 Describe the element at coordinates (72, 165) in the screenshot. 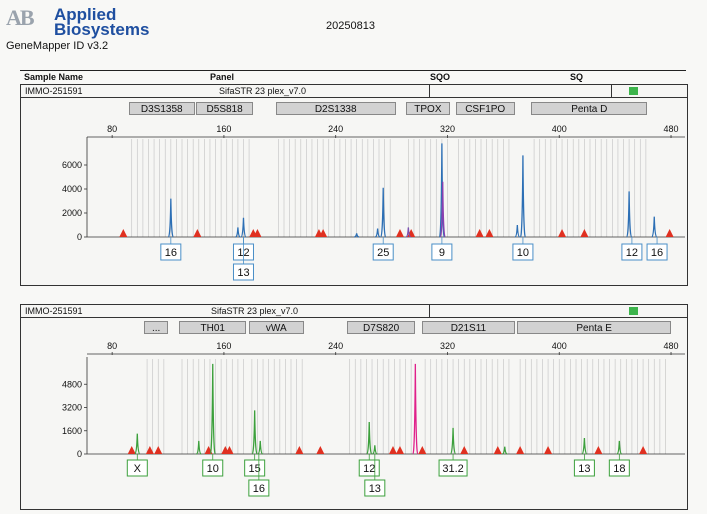

I see `y-tick-label: 6000` at that location.